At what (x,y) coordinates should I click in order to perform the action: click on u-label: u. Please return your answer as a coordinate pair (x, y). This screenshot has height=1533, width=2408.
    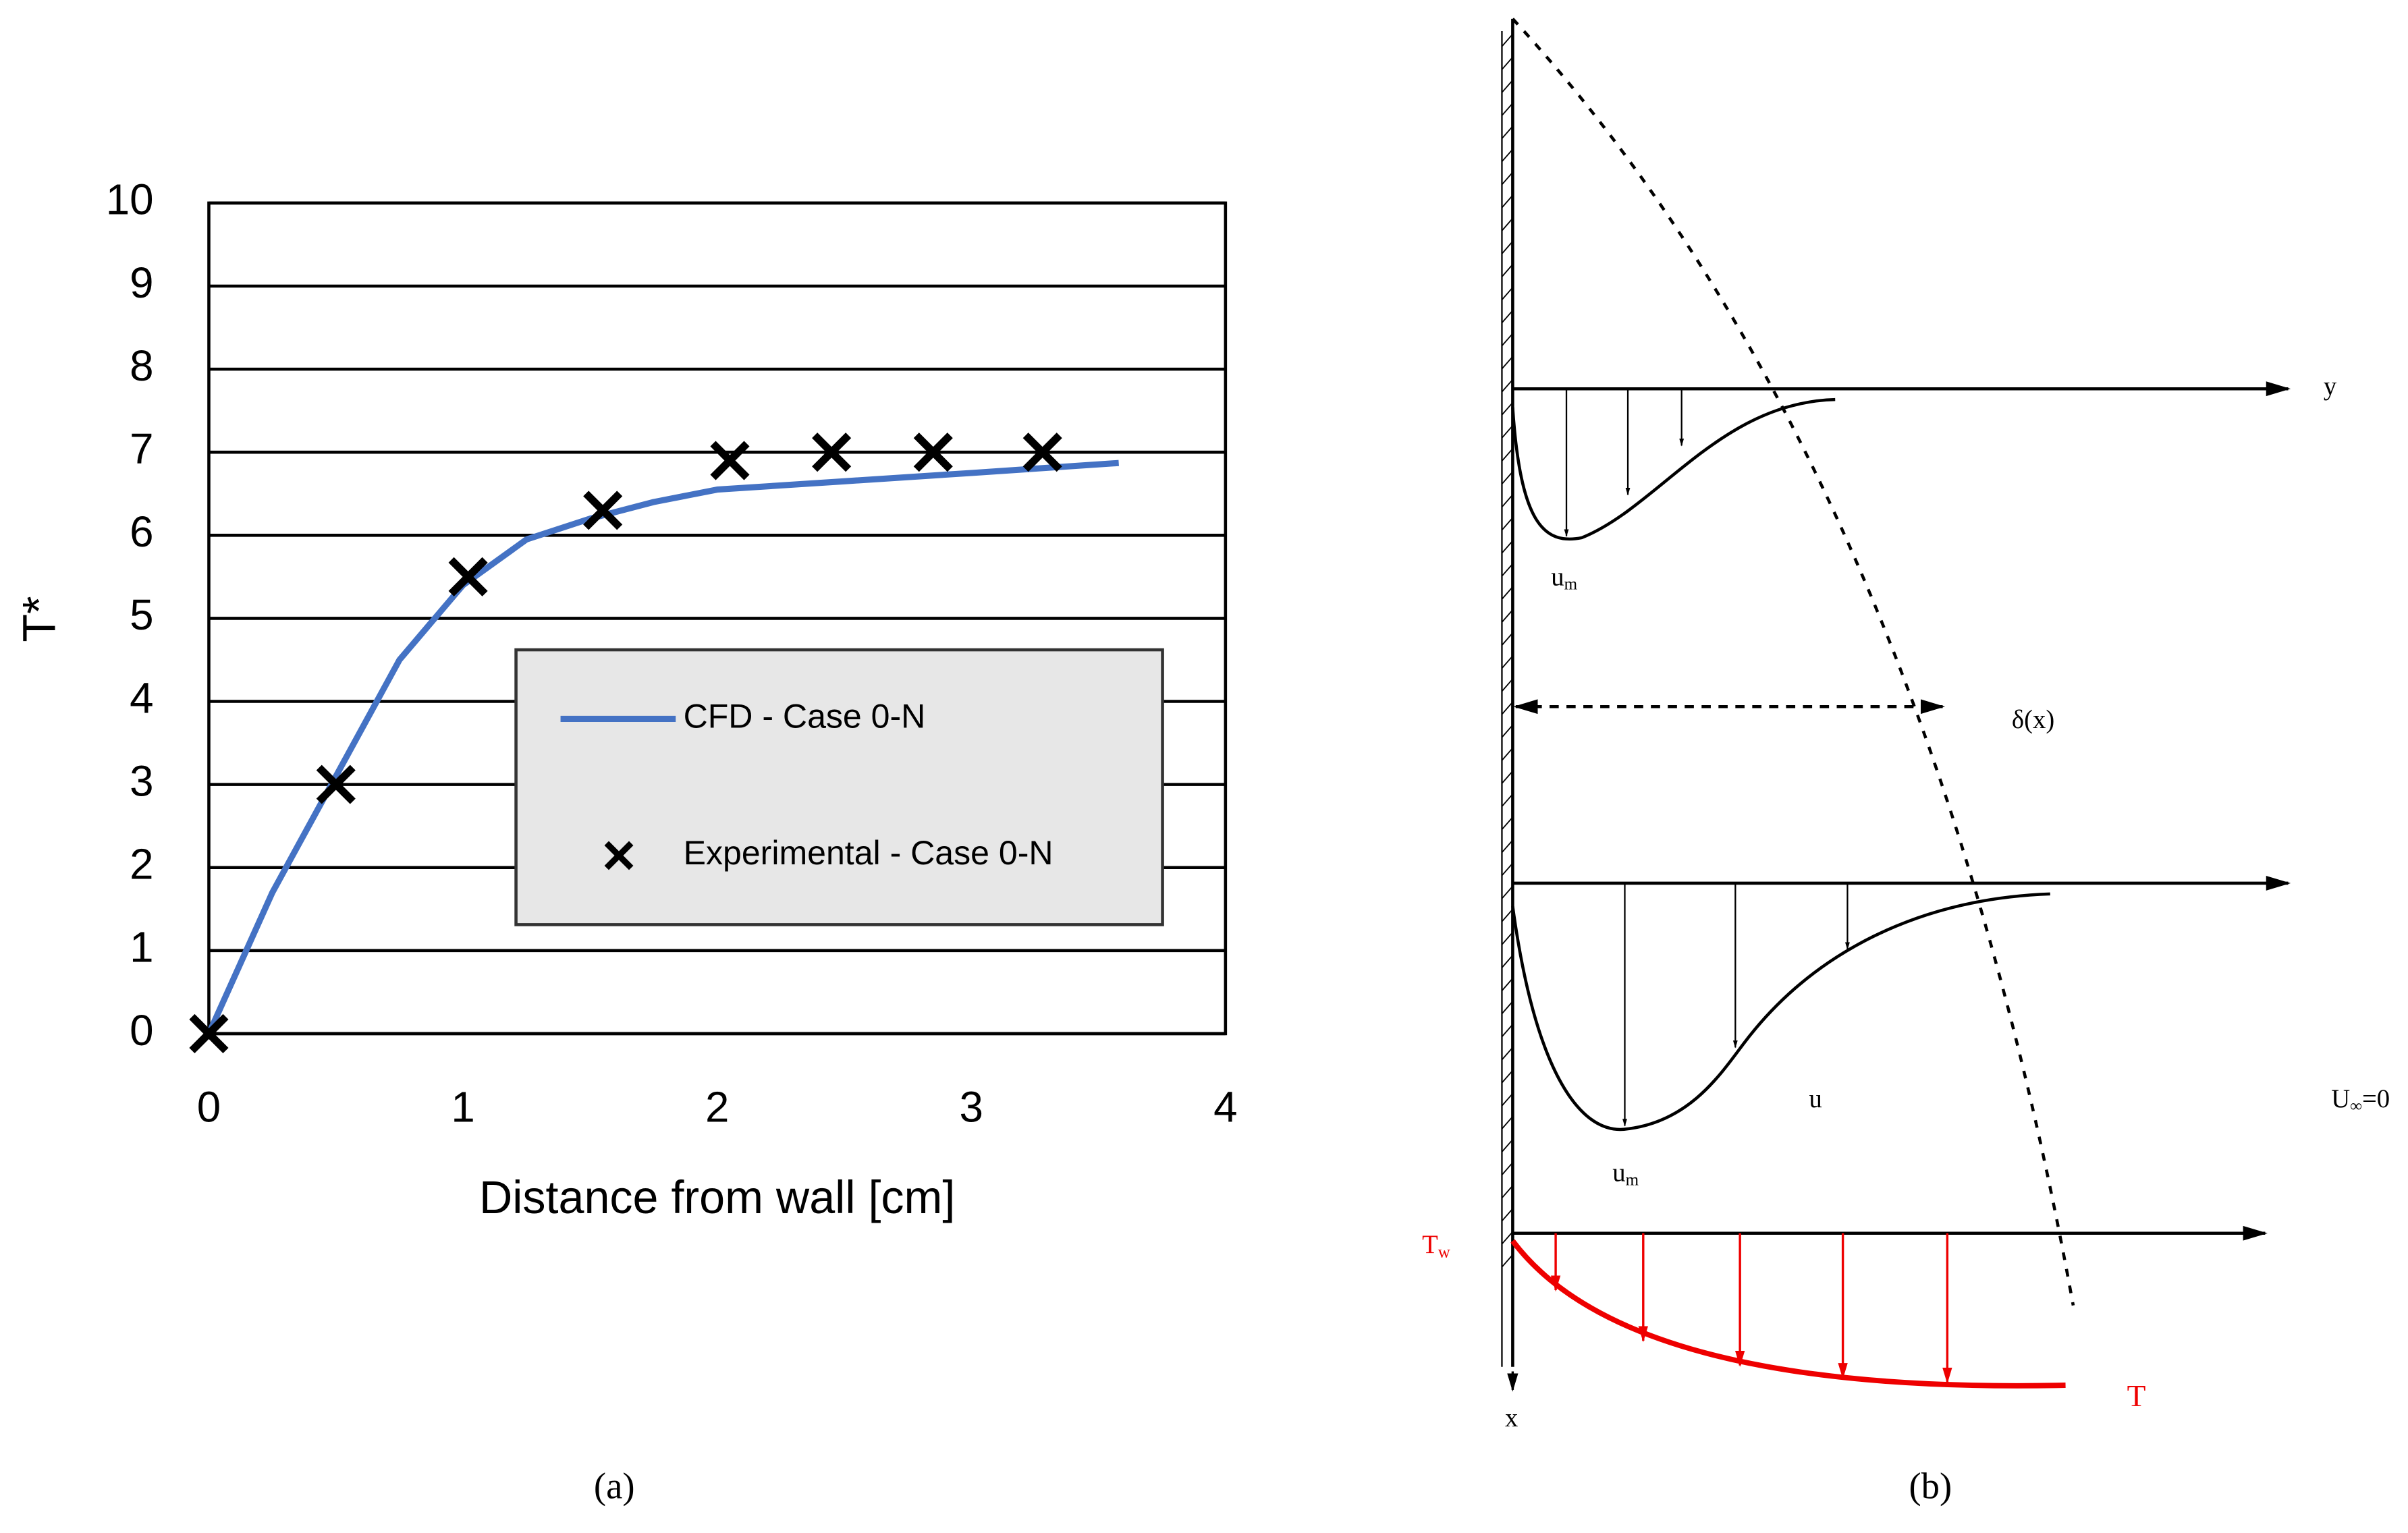
    Looking at the image, I should click on (1815, 1099).